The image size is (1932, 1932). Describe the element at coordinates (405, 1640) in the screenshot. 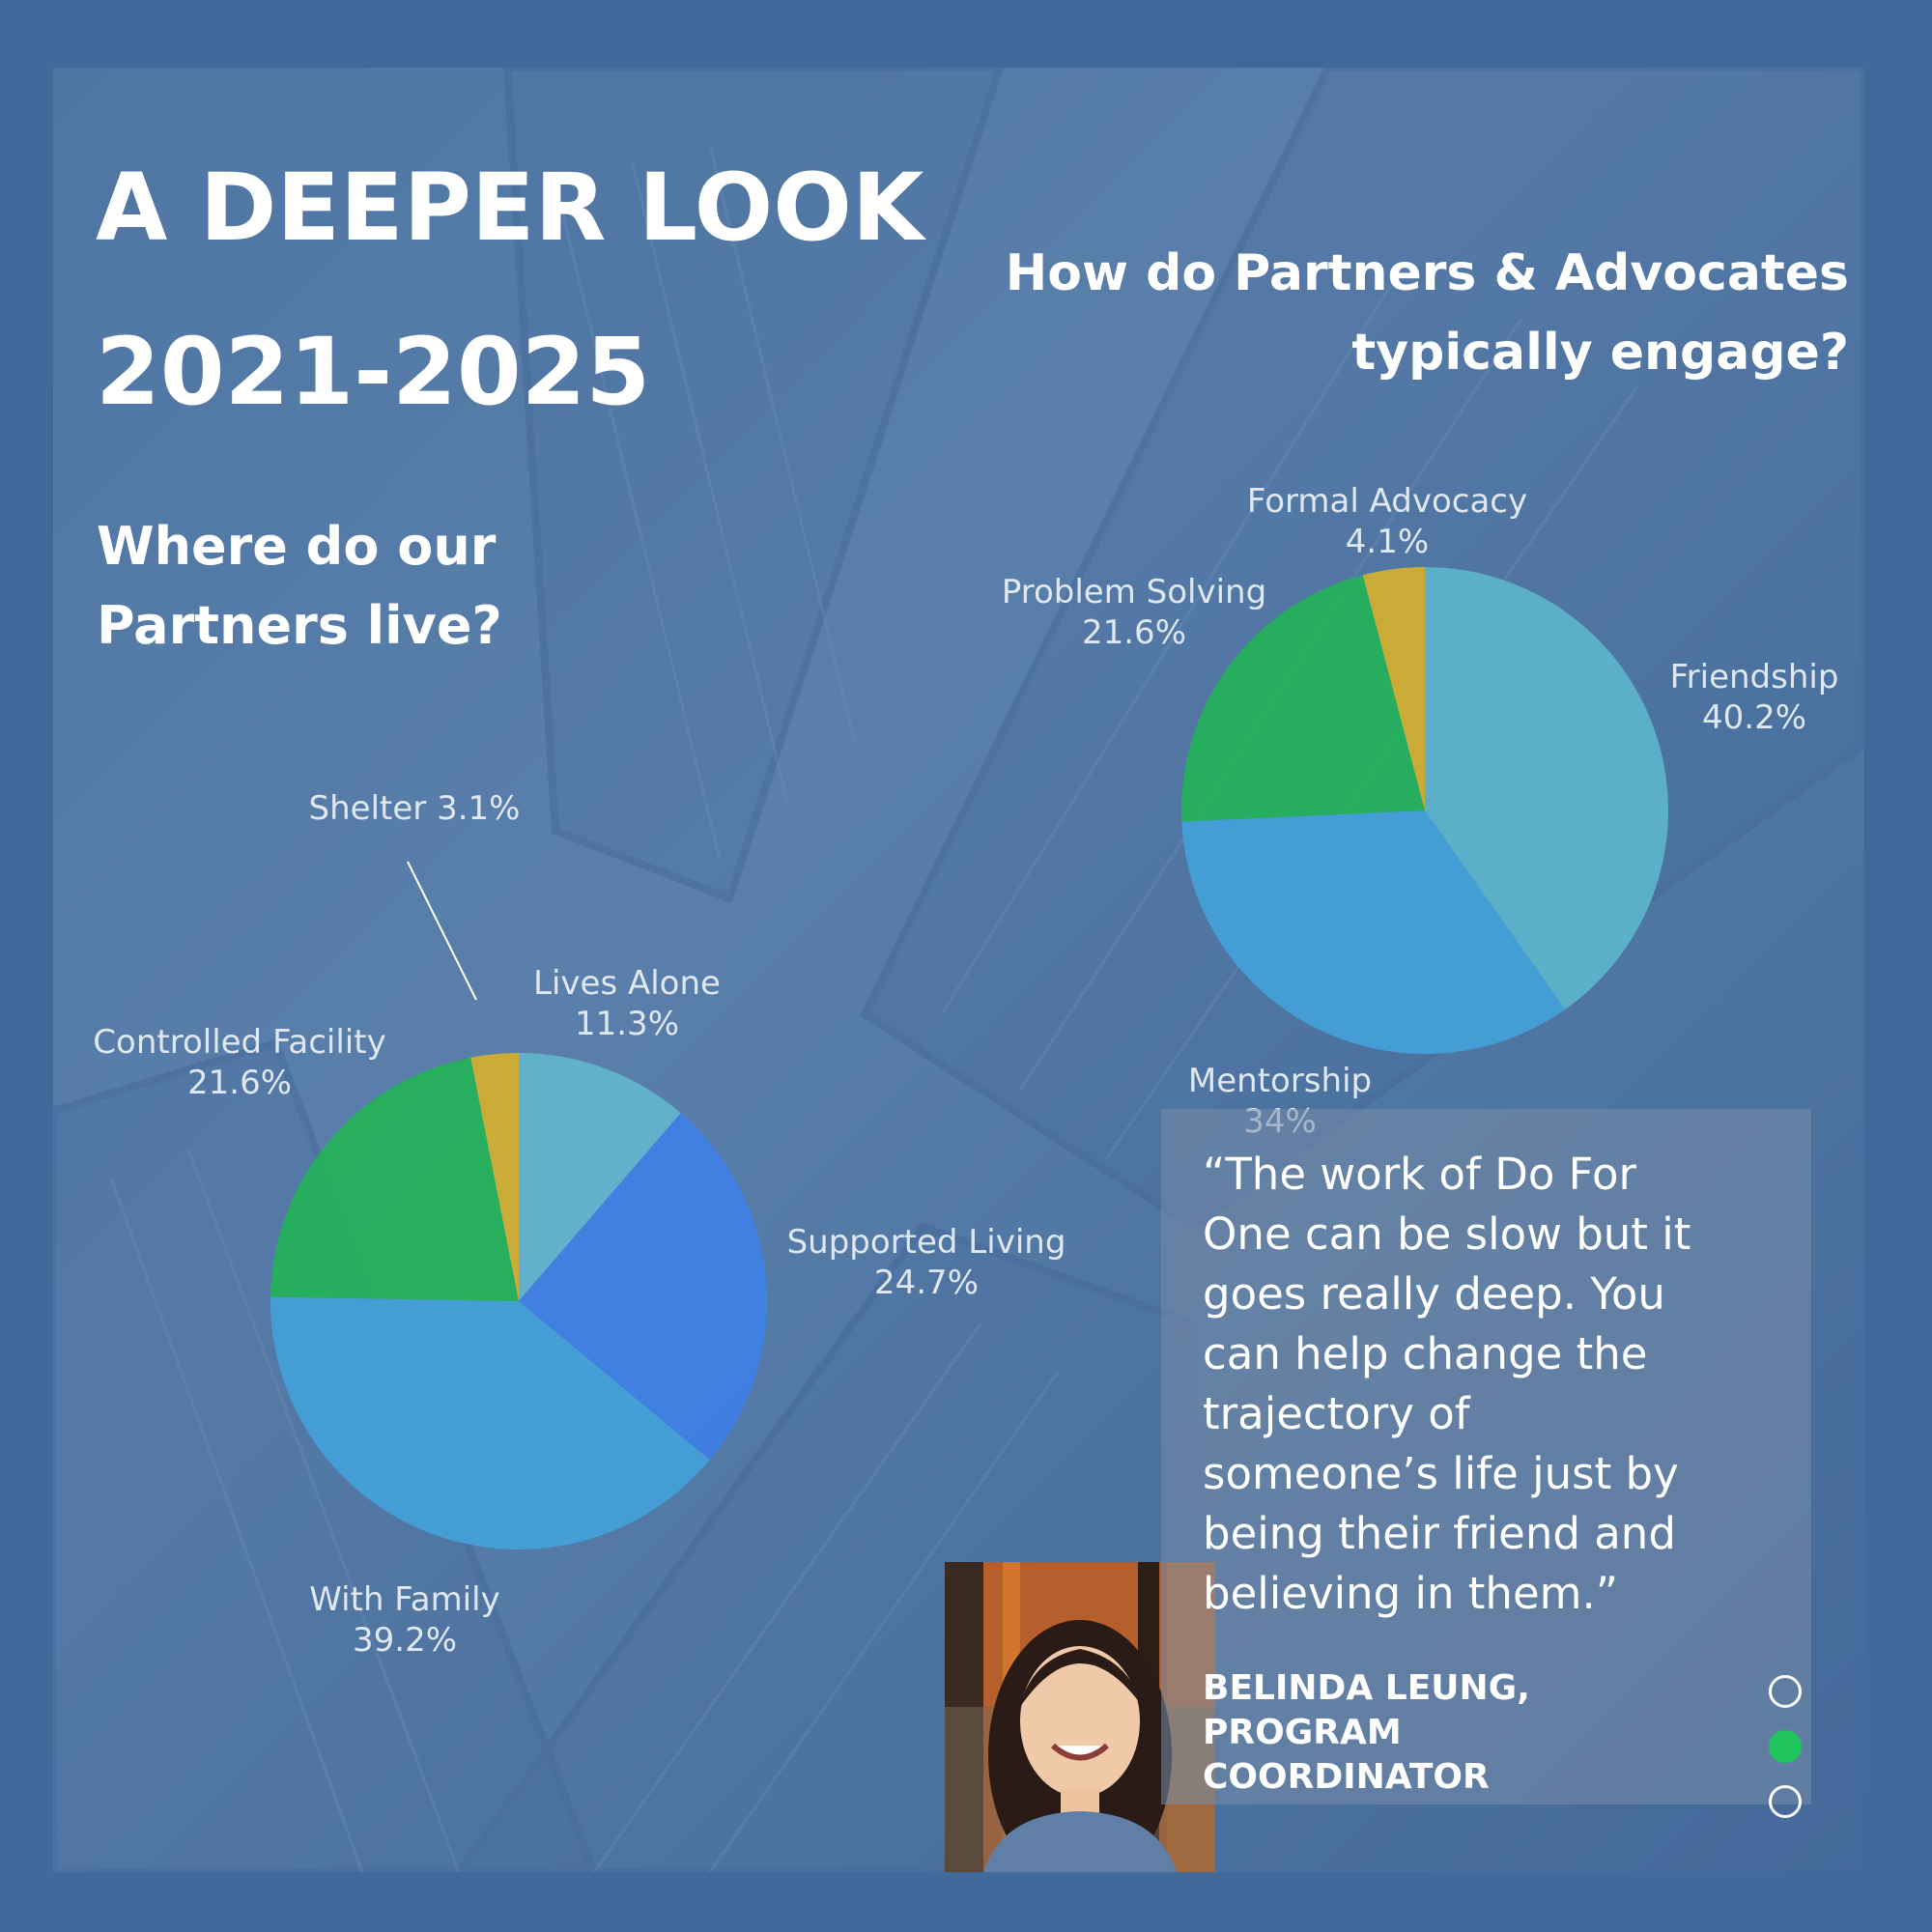

I see `slice-value: 39.2%` at that location.